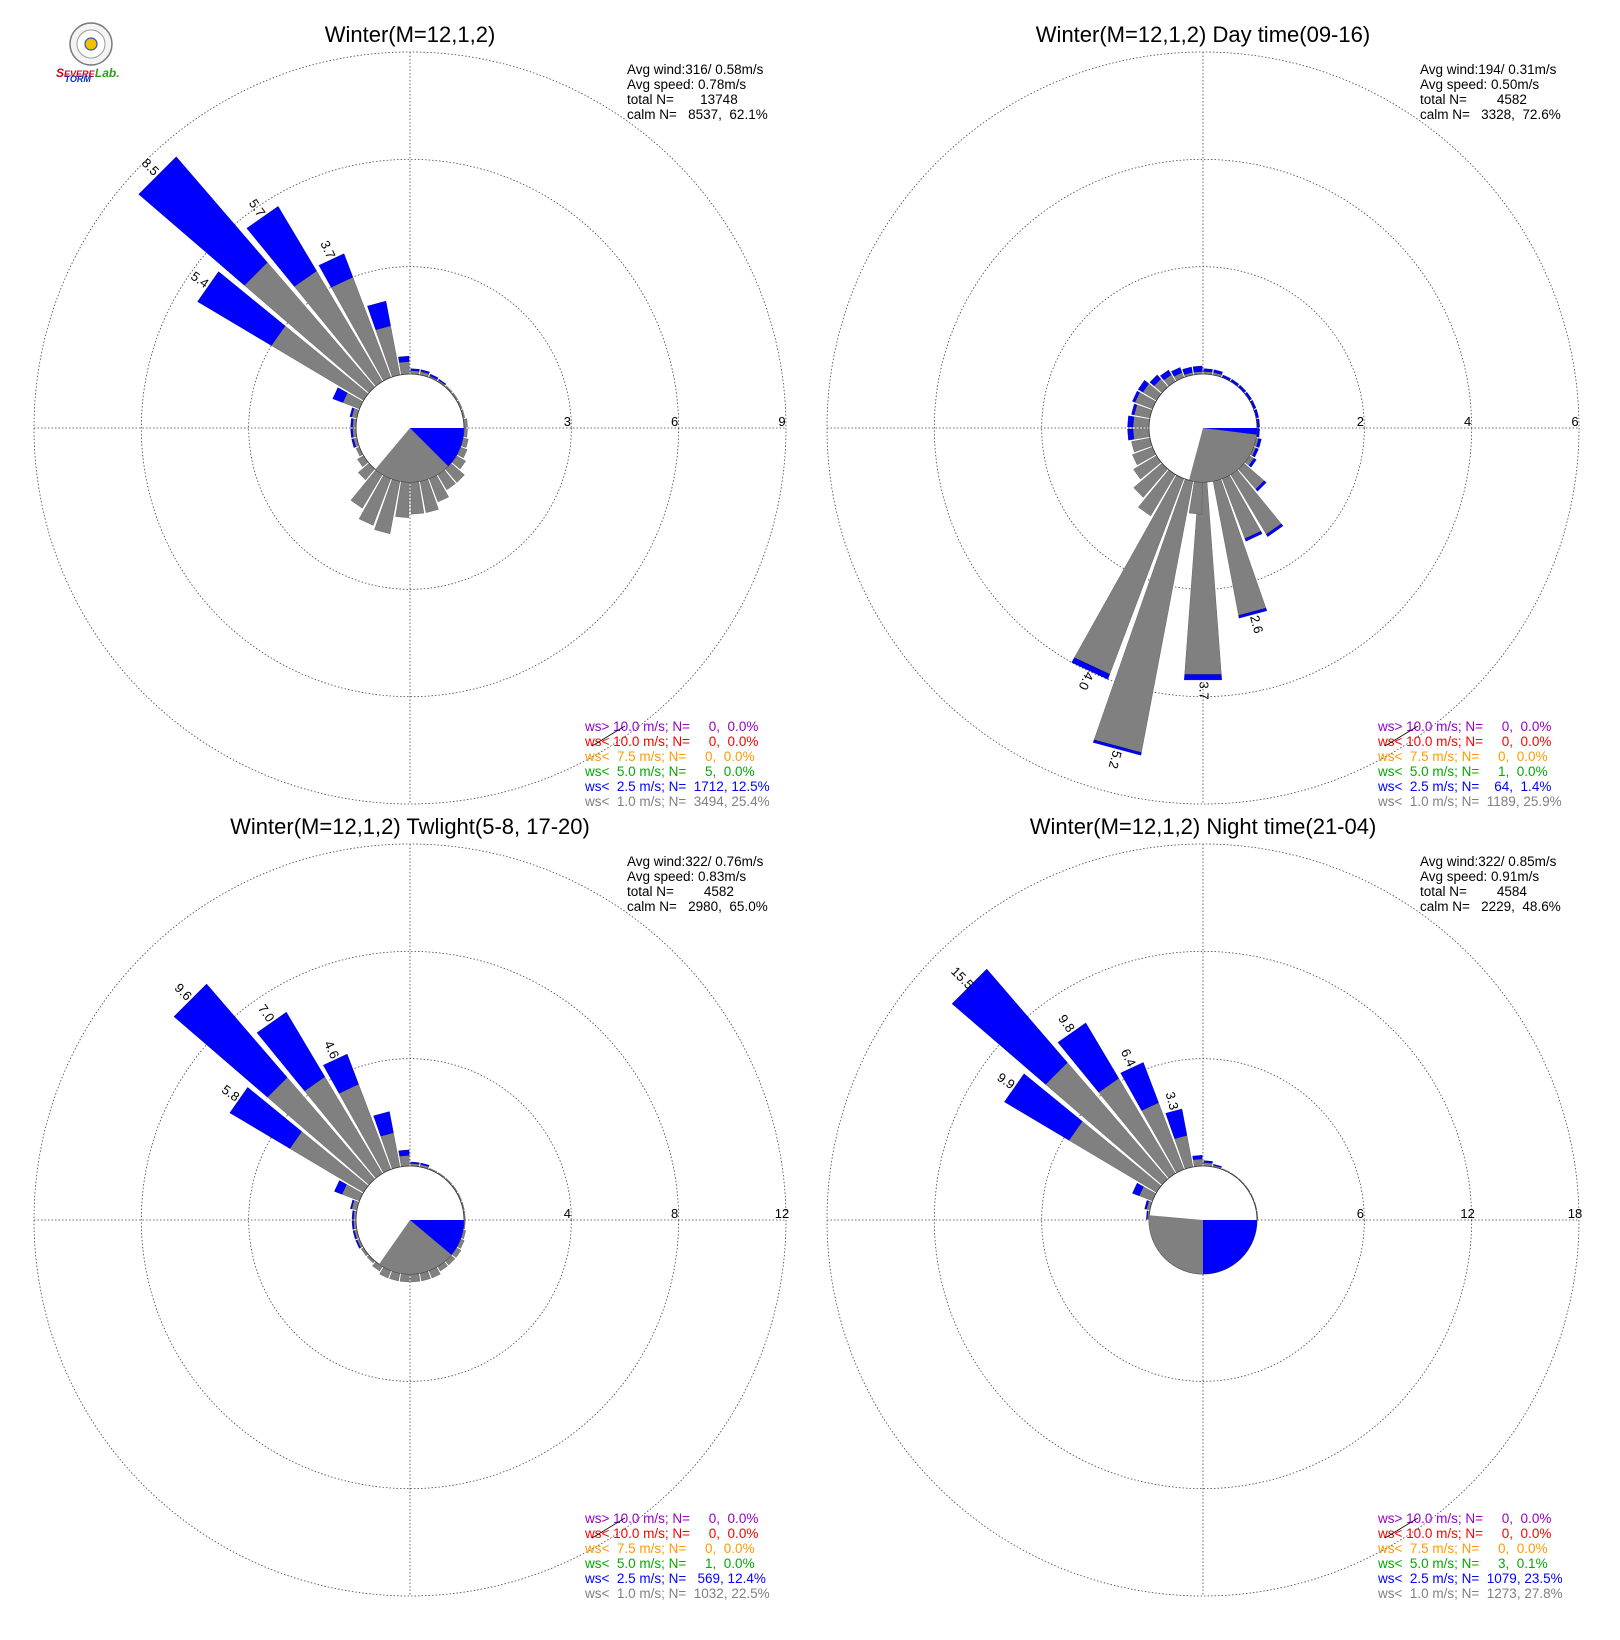  I want to click on bar-value-label: 2.6, so click(1256, 624).